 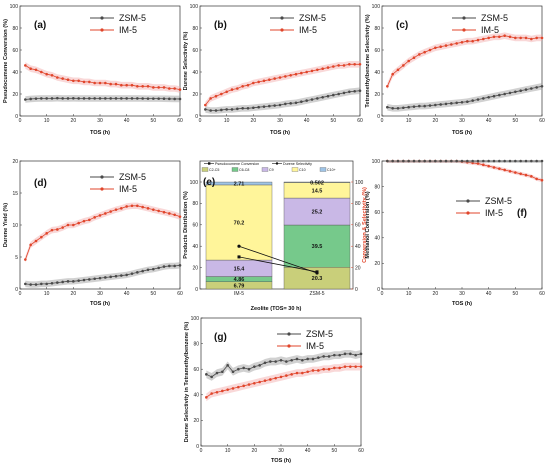 I want to click on x-tick-label: 30, so click(x=281, y=451).